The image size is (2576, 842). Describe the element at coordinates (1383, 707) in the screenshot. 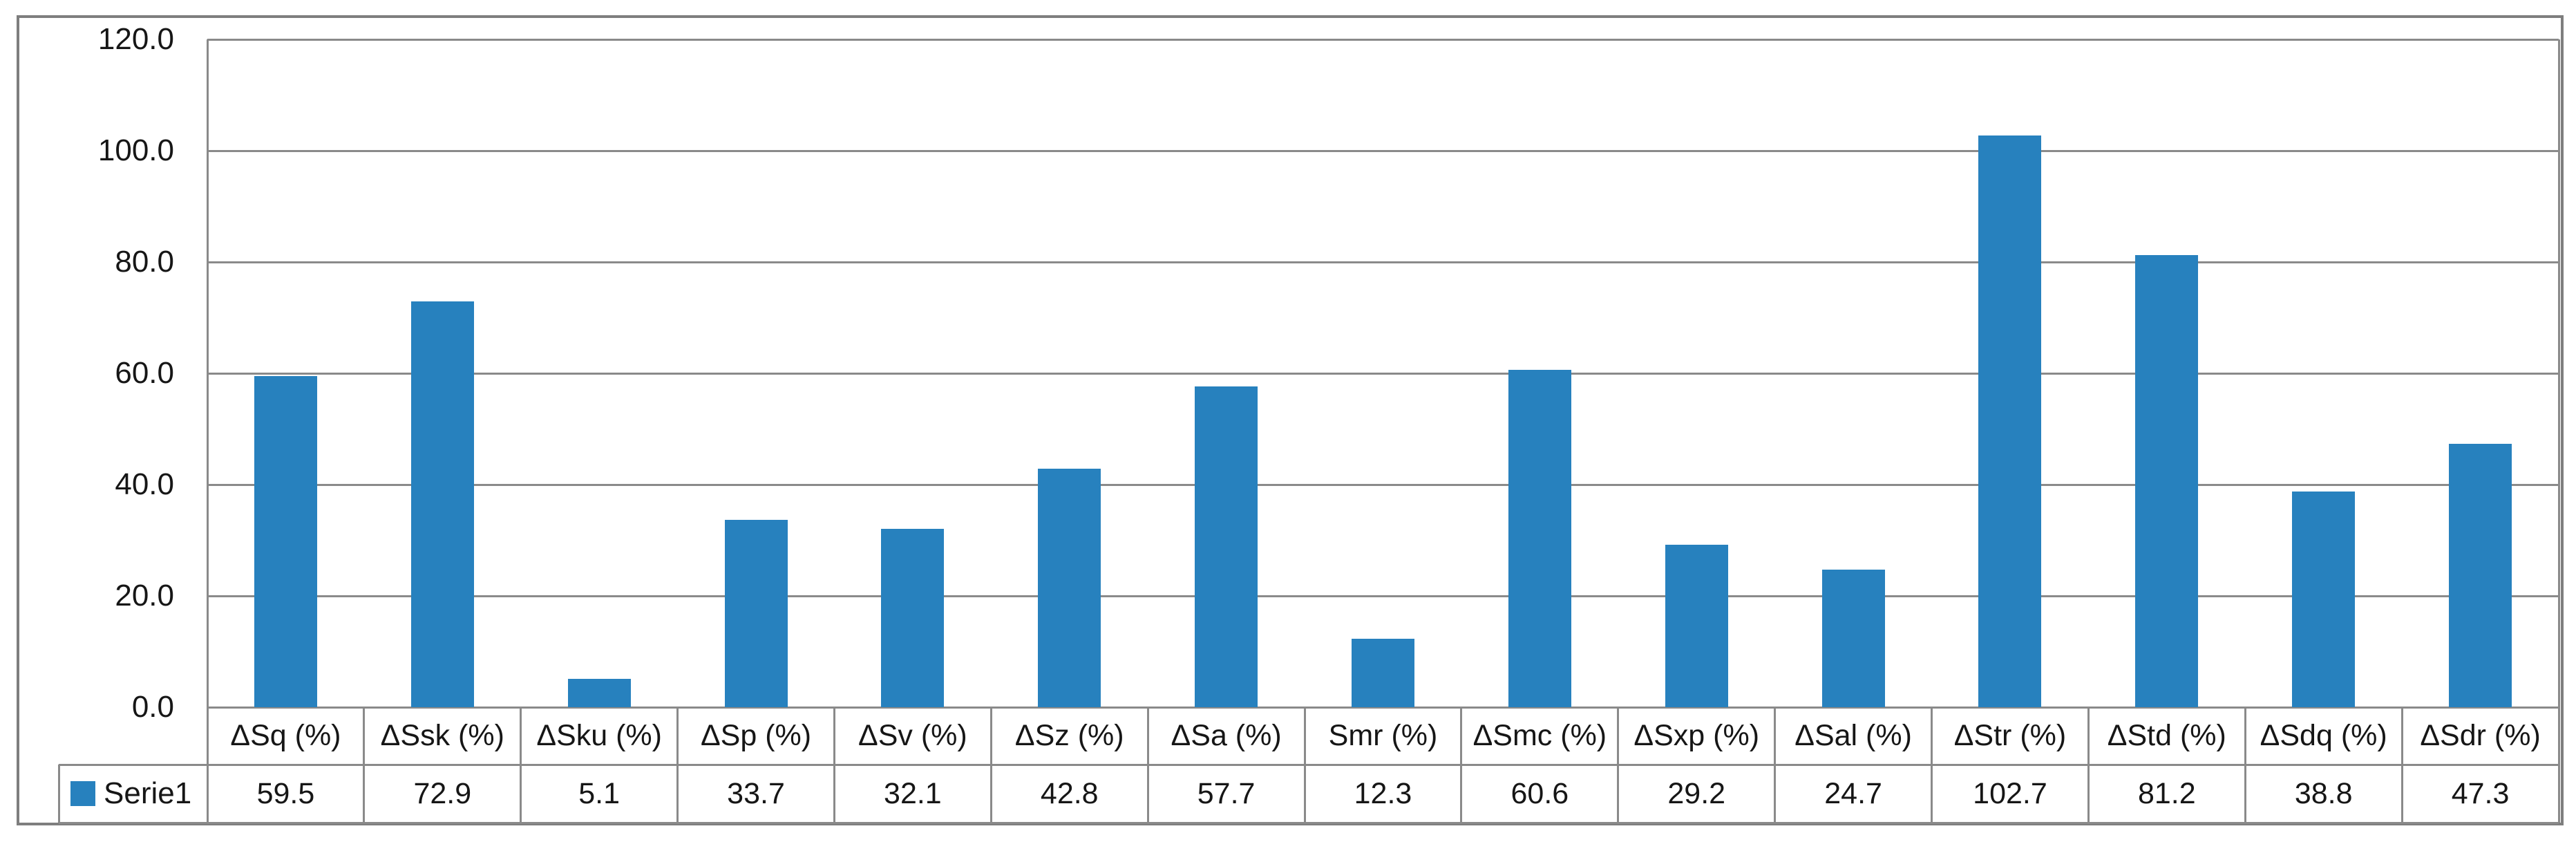

I see `x-axis-line` at that location.